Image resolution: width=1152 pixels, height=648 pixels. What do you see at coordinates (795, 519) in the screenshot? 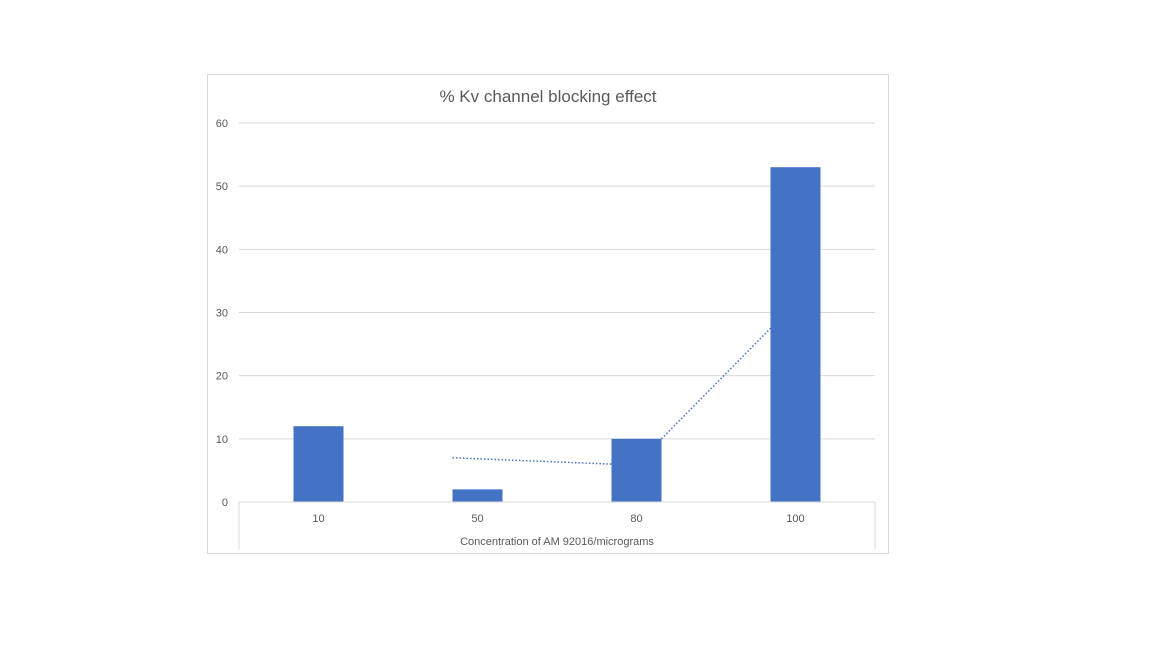
I see `x-tick-label: 100` at bounding box center [795, 519].